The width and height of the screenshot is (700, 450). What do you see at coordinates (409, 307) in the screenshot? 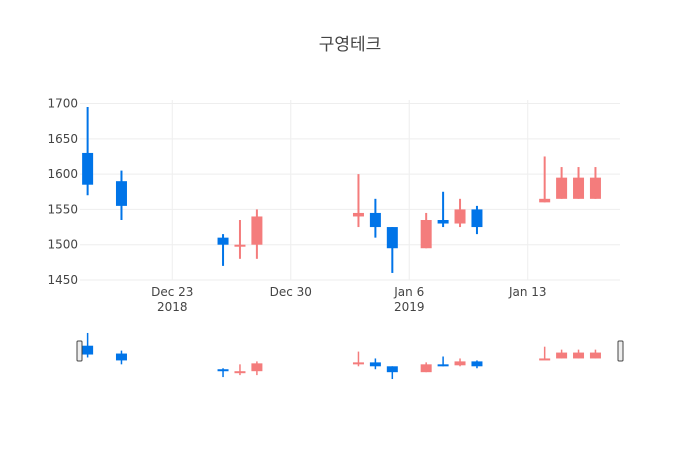
I see `x-tick-year-label: 2019` at bounding box center [409, 307].